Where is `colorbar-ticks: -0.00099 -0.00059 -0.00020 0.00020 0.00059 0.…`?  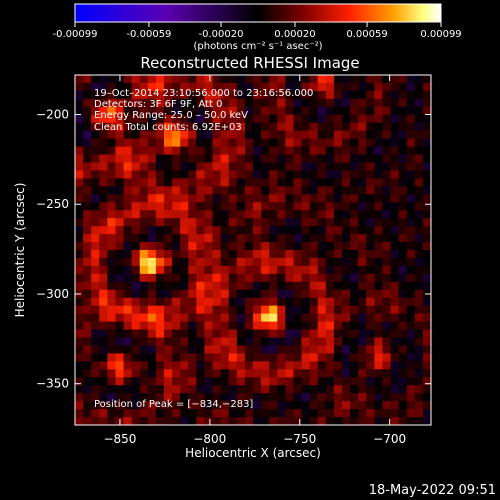
colorbar-ticks: -0.00099 -0.00059 -0.00020 0.00020 0.00059 0.… is located at coordinates (257, 31).